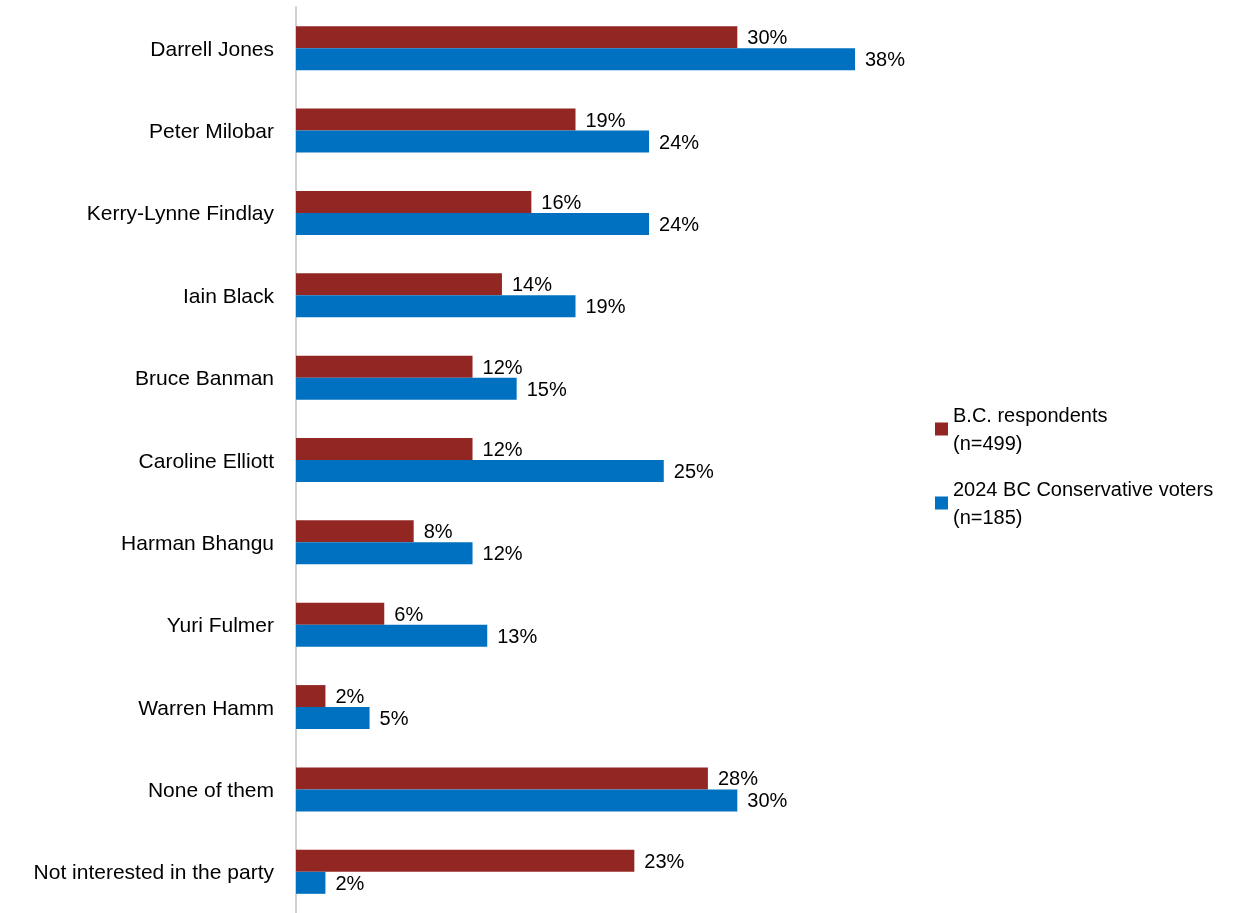 The image size is (1236, 913). What do you see at coordinates (211, 131) in the screenshot?
I see `y-tick-label: Peter Milobar` at bounding box center [211, 131].